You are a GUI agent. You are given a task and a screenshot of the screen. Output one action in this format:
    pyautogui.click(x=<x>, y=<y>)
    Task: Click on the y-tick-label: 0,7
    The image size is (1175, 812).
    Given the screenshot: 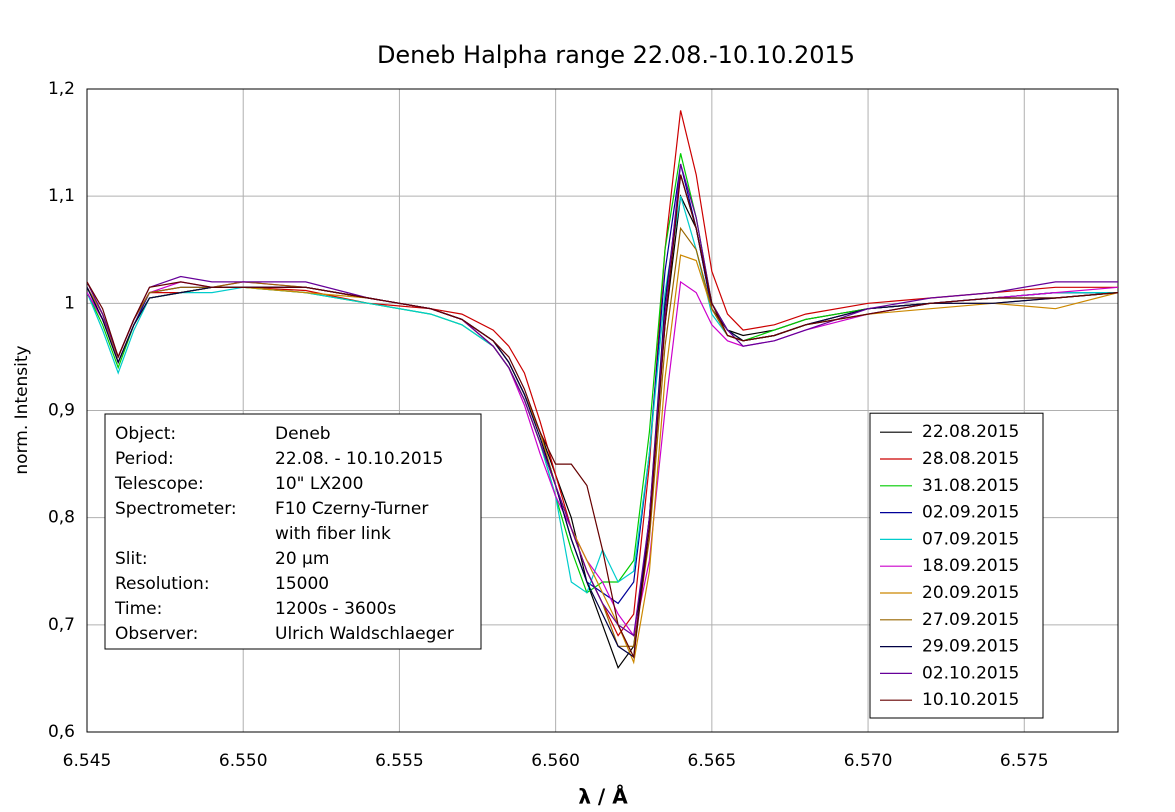 What is the action you would take?
    pyautogui.click(x=61, y=625)
    